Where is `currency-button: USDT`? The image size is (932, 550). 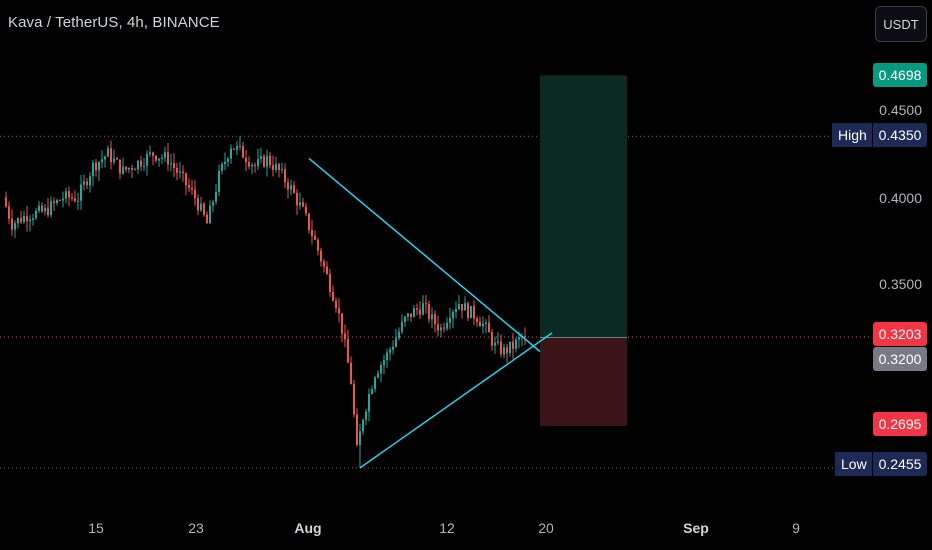 currency-button: USDT is located at coordinates (901, 24).